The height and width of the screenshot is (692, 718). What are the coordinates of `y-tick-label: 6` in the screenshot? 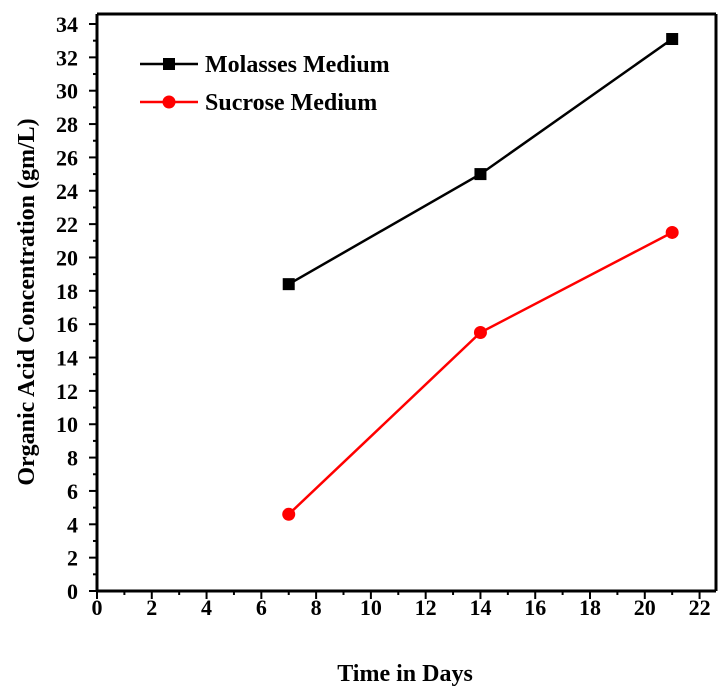 It's located at (72, 491).